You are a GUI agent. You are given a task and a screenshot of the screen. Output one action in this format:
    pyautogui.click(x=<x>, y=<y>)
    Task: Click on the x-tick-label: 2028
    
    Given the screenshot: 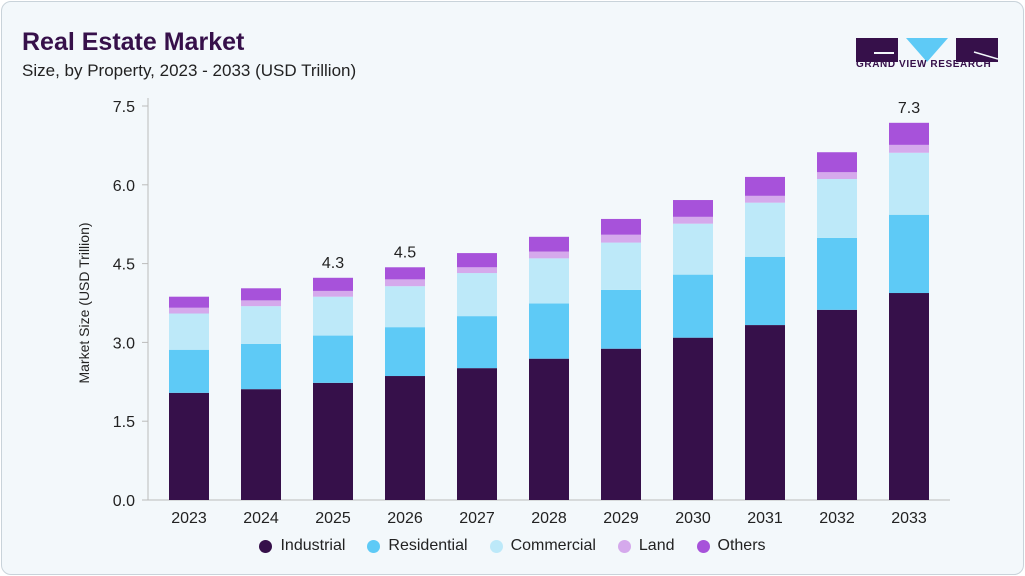 What is the action you would take?
    pyautogui.click(x=549, y=518)
    